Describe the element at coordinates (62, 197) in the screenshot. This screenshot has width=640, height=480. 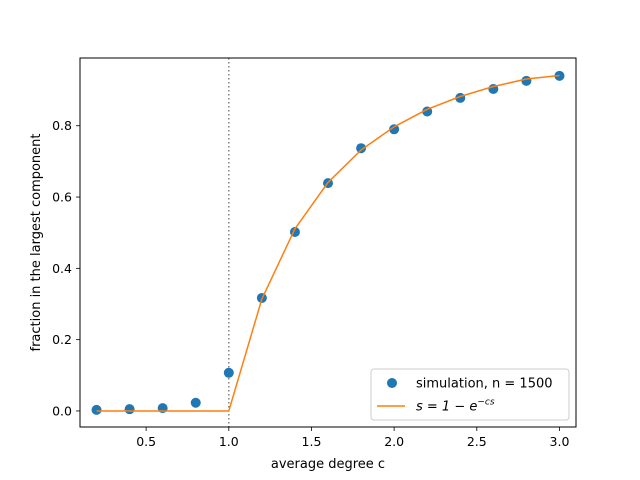
I see `y-tick-label: 0.6` at that location.